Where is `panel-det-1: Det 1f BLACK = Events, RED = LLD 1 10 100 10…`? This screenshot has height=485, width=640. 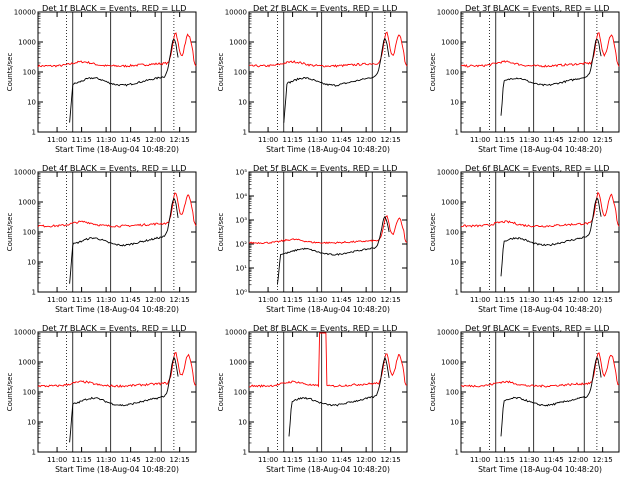
panel-det-1: Det 1f BLACK = Events, RED = LLD 1 10 100 10… is located at coordinates (101, 78).